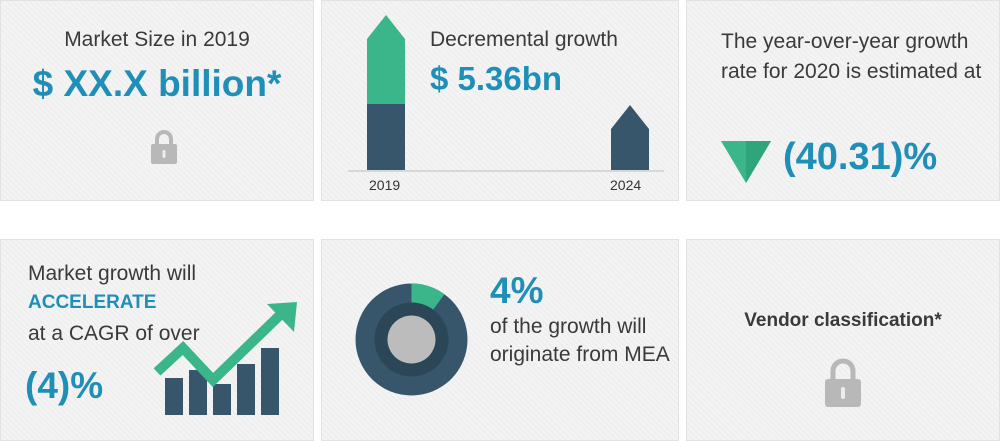 This screenshot has width=1000, height=441. Describe the element at coordinates (746, 162) in the screenshot. I see `down-triangle-icon` at that location.